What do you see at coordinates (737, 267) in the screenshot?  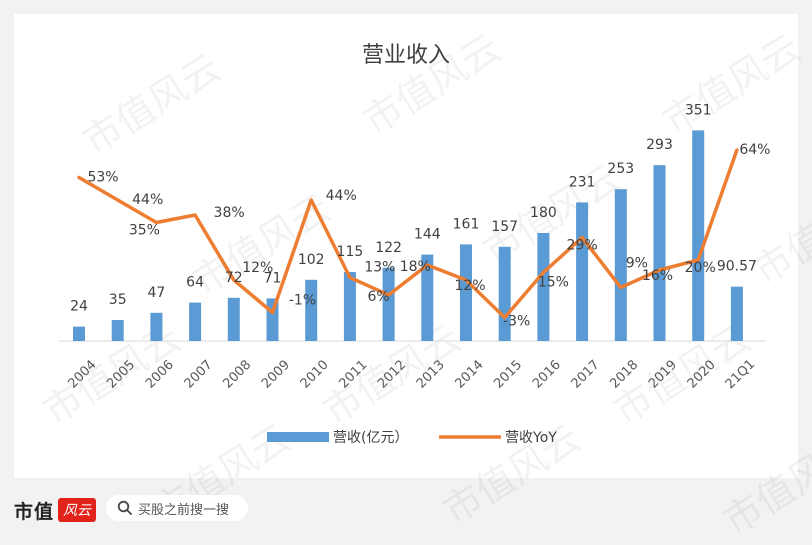 I see `bar-label-21Q1: 90.57` at bounding box center [737, 267].